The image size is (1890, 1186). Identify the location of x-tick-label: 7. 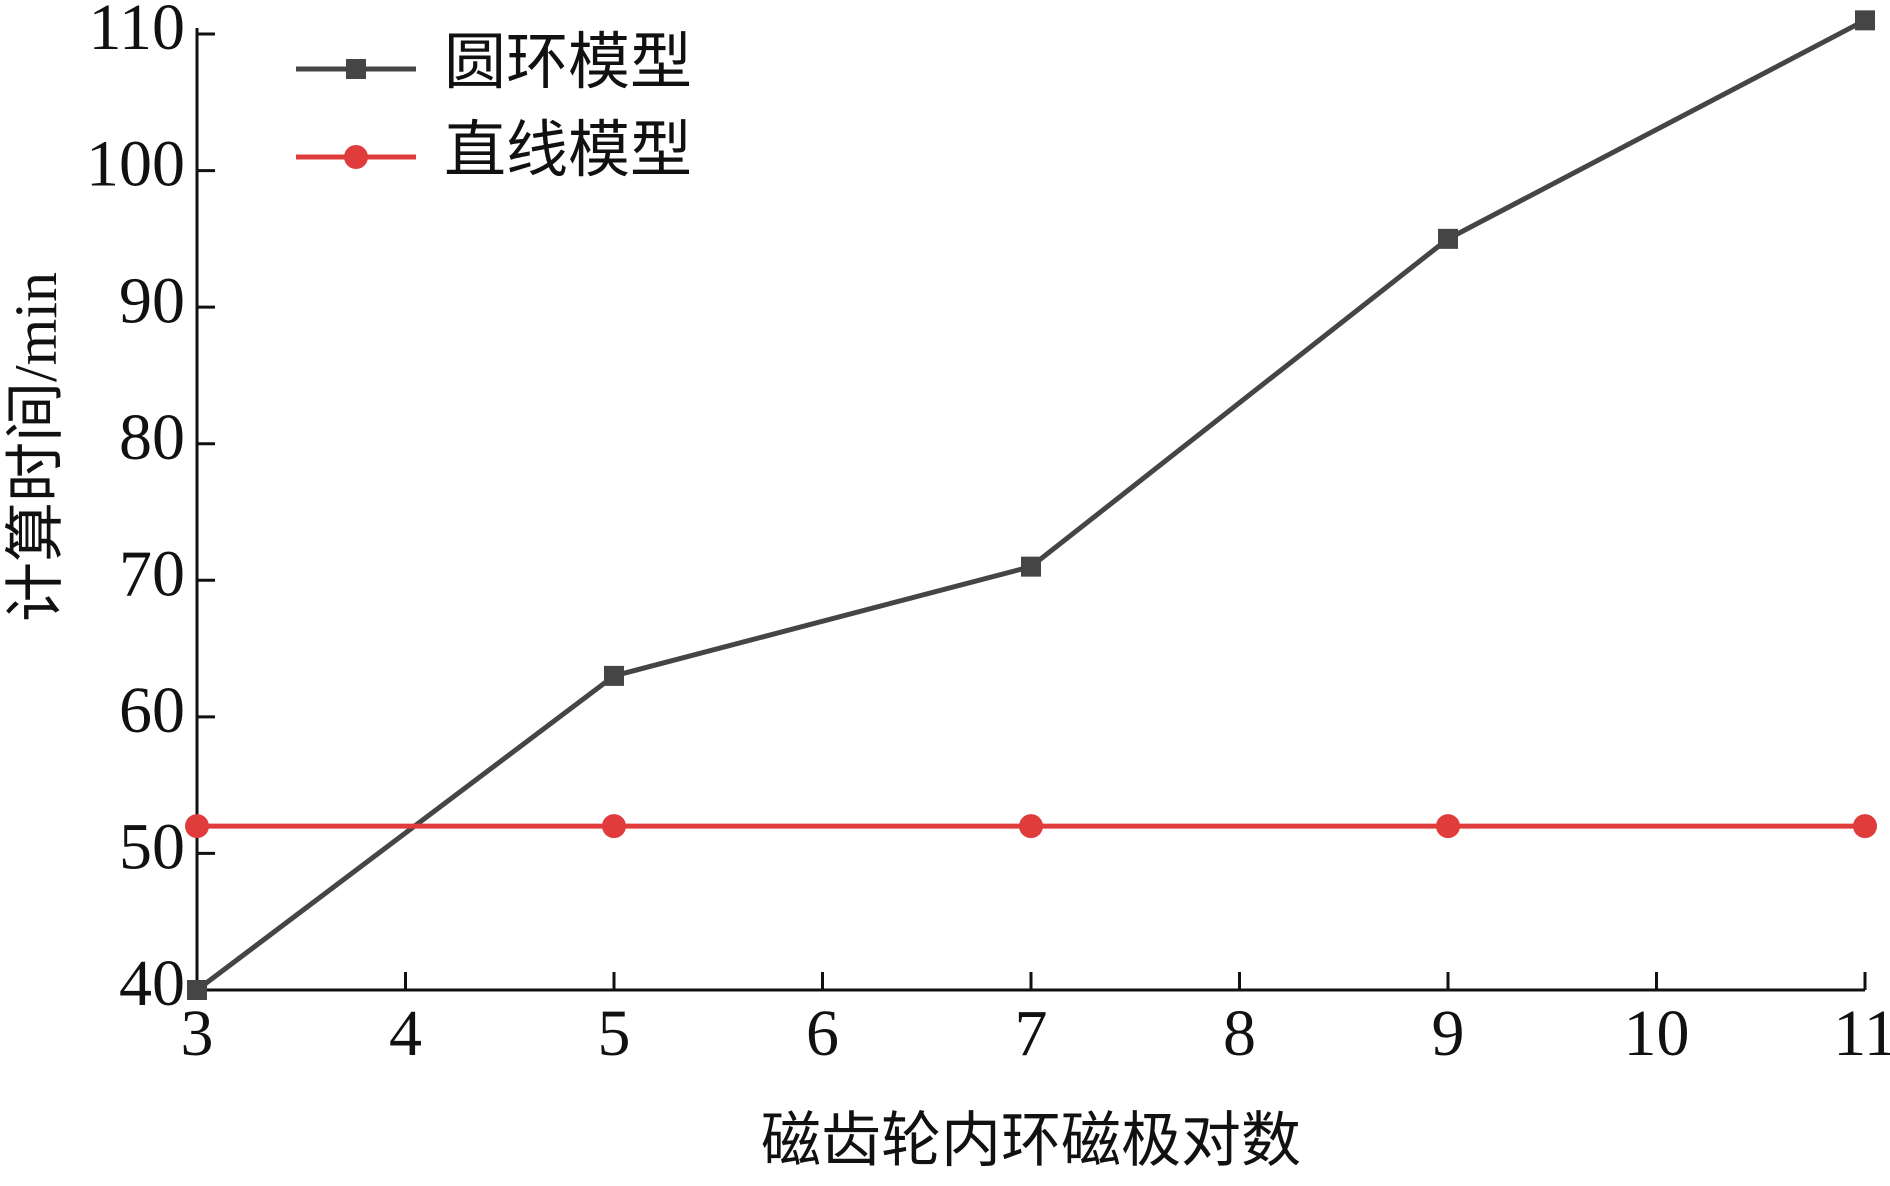
(1031, 1033).